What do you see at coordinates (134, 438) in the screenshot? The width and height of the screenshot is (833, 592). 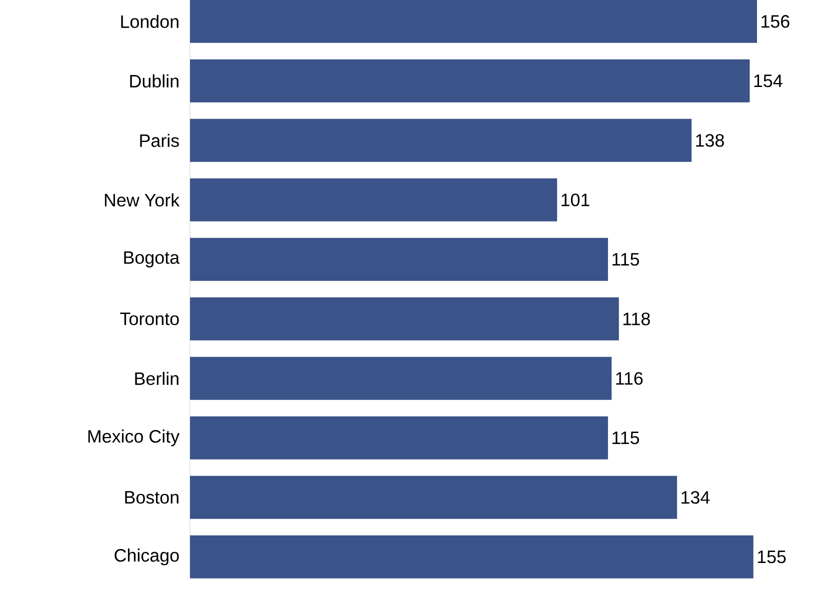 I see `y-tick-label: Mexico City` at bounding box center [134, 438].